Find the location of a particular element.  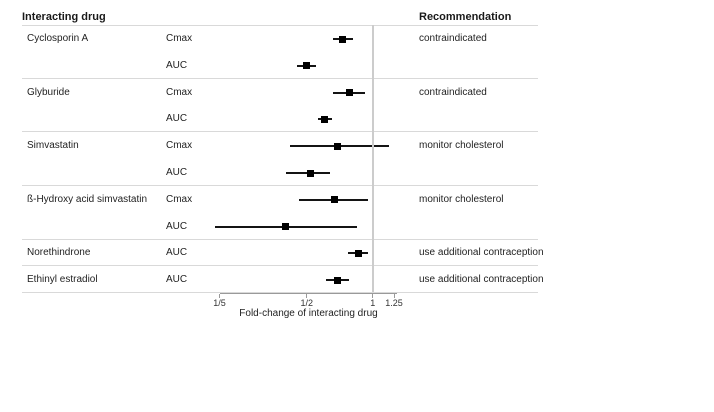

x-axis-tick-label: 1/5 is located at coordinates (219, 303).